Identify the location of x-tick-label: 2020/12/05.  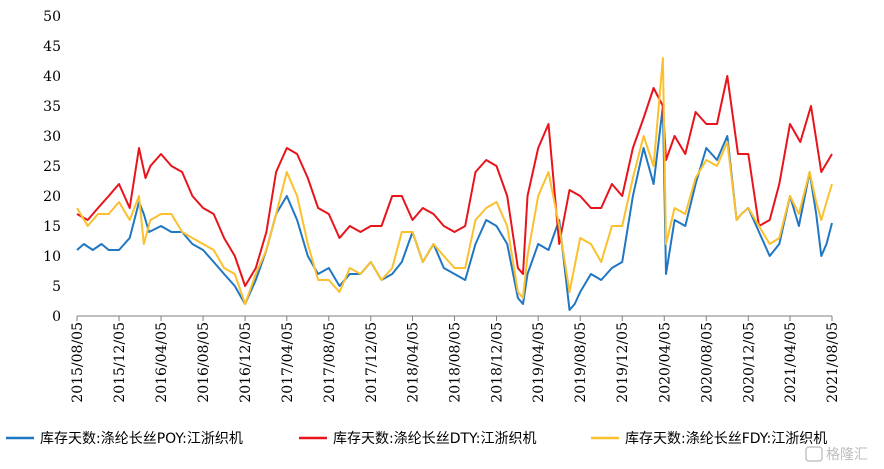
(749, 362).